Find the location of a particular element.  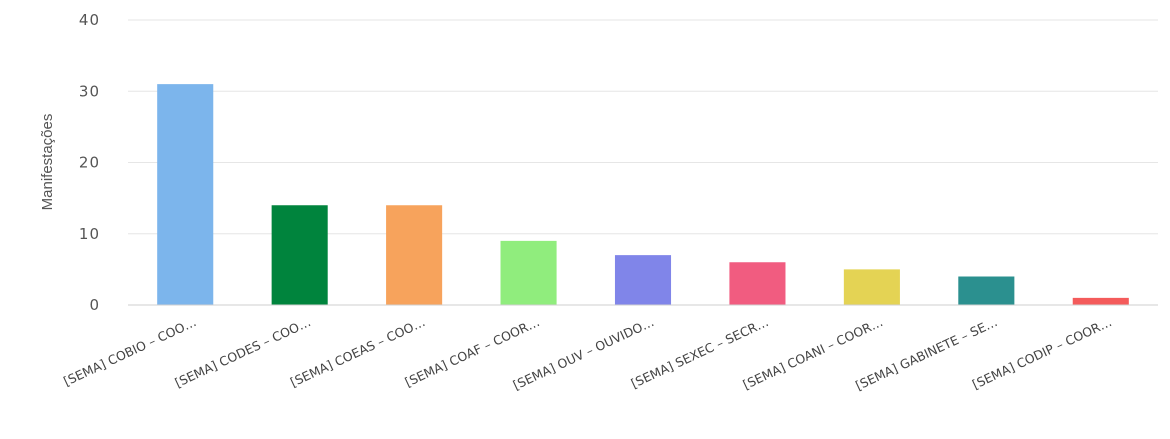

y-tick-label: 20 is located at coordinates (89, 163).